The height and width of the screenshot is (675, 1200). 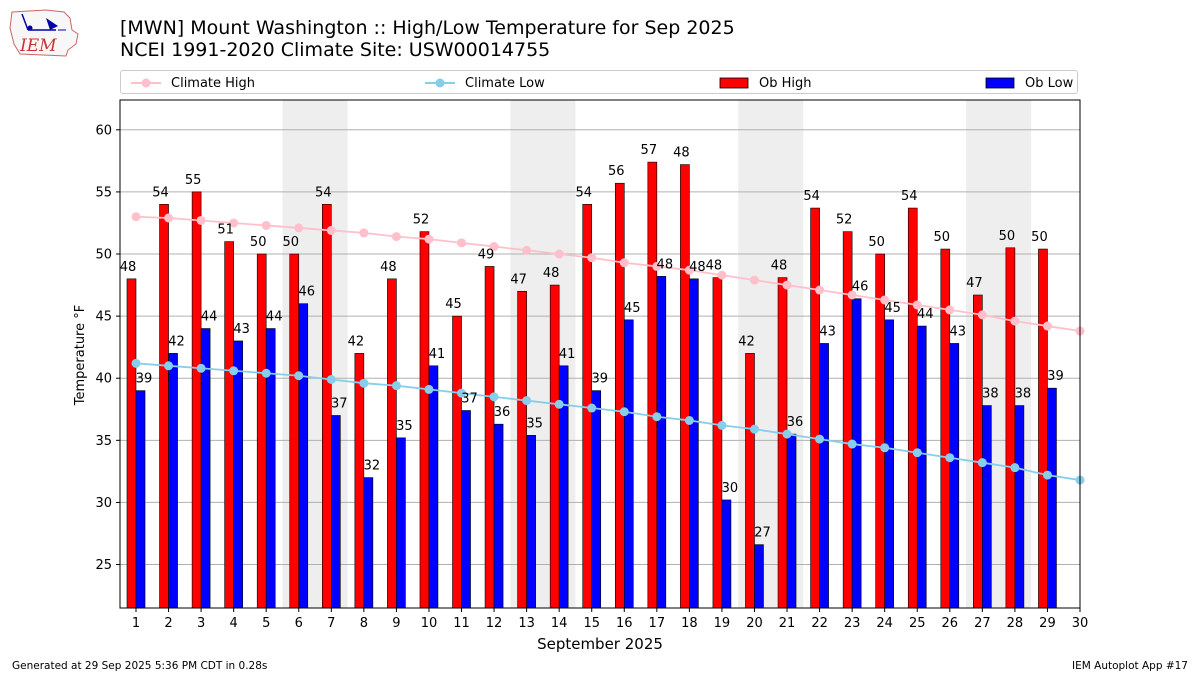 I want to click on x-tick-label: 12, so click(x=494, y=623).